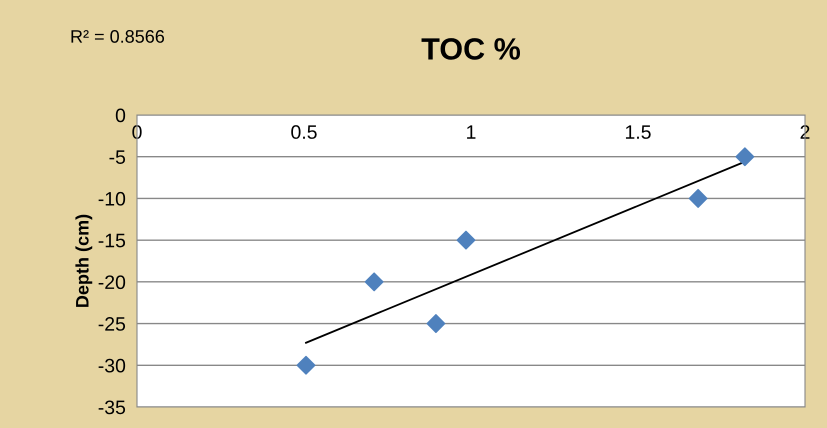  What do you see at coordinates (471, 132) in the screenshot?
I see `x-tick-label: 1` at bounding box center [471, 132].